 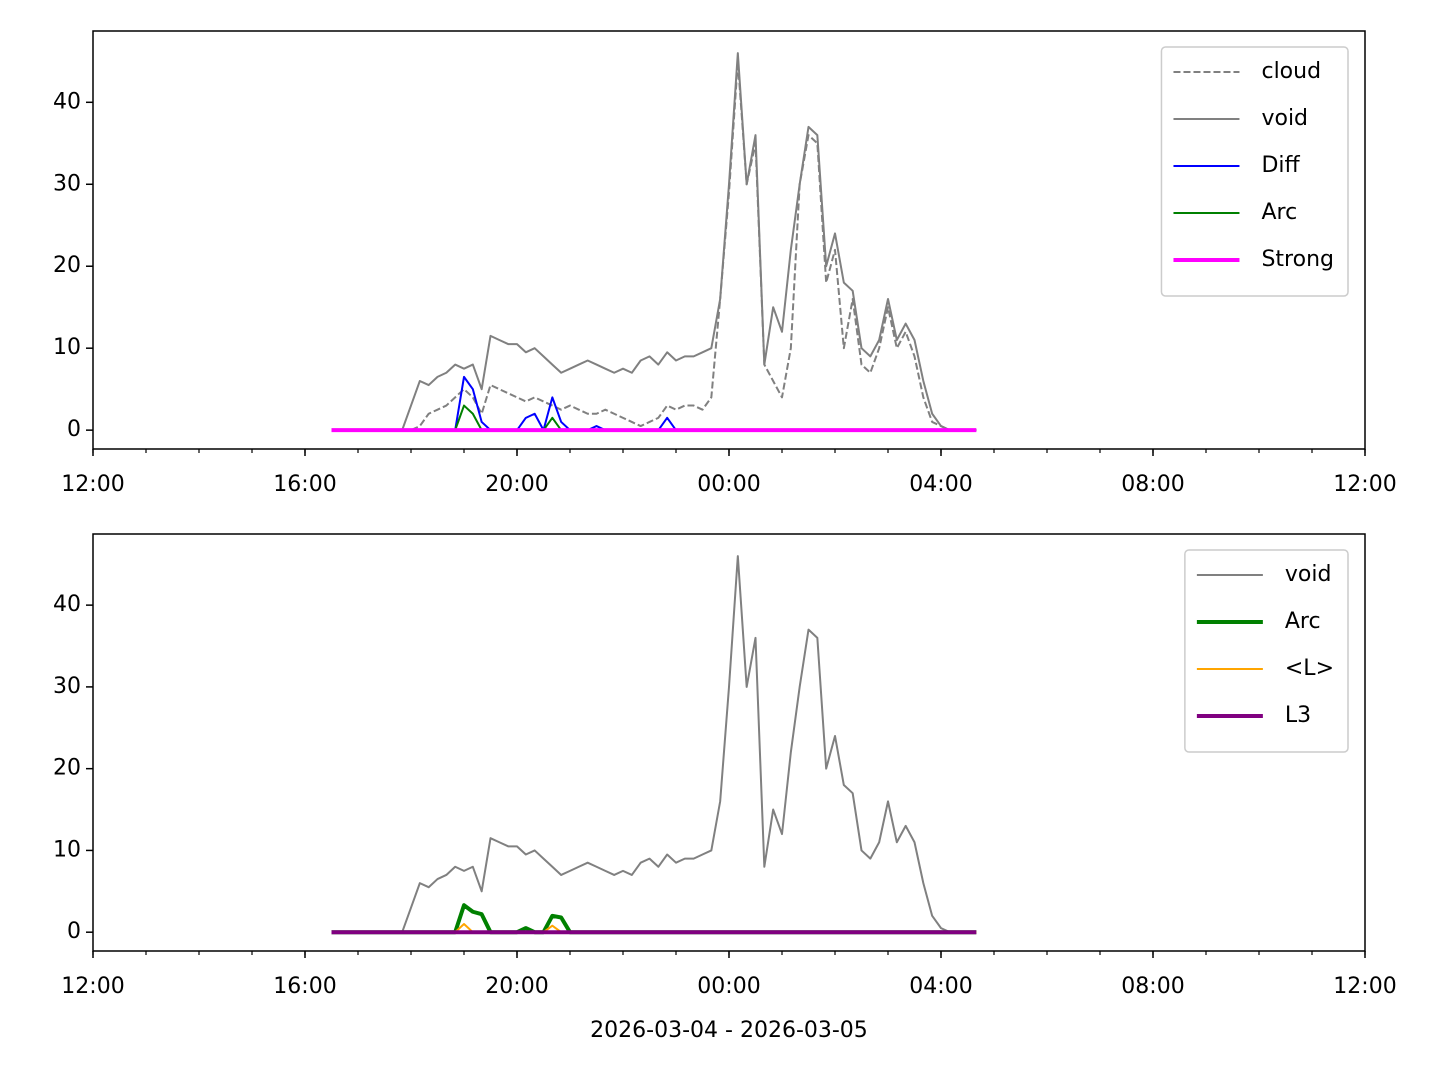 What do you see at coordinates (1291, 71) in the screenshot?
I see `legend-label: cloud` at bounding box center [1291, 71].